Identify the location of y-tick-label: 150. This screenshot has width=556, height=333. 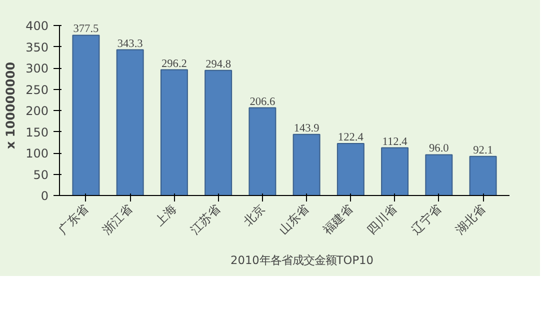
(37, 132).